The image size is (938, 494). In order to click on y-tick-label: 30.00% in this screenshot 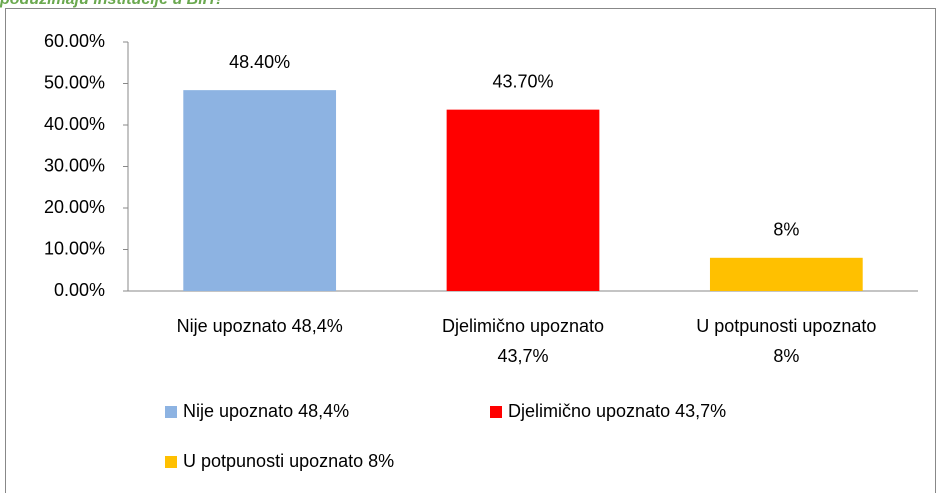, I will do `click(74, 165)`.